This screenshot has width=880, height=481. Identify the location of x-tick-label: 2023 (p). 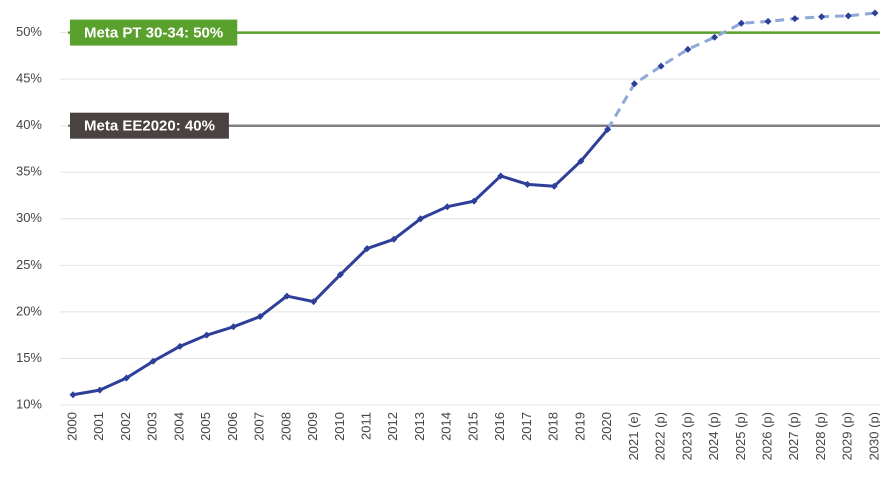
(686, 436).